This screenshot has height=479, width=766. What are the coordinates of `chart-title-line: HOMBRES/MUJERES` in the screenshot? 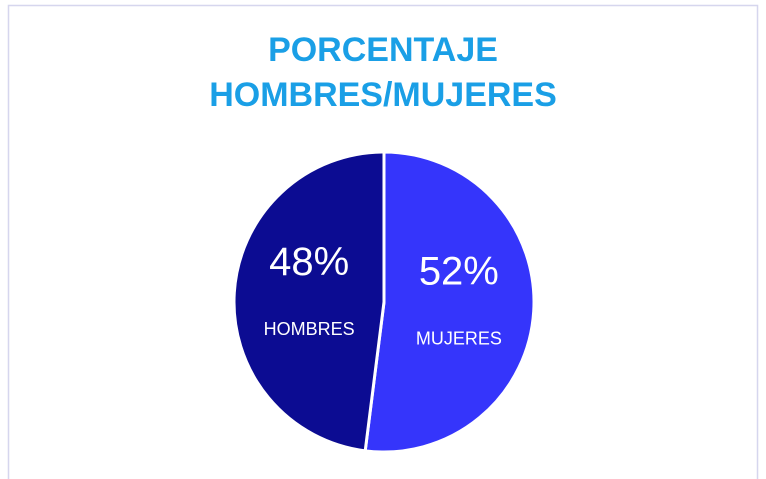 It's located at (383, 95).